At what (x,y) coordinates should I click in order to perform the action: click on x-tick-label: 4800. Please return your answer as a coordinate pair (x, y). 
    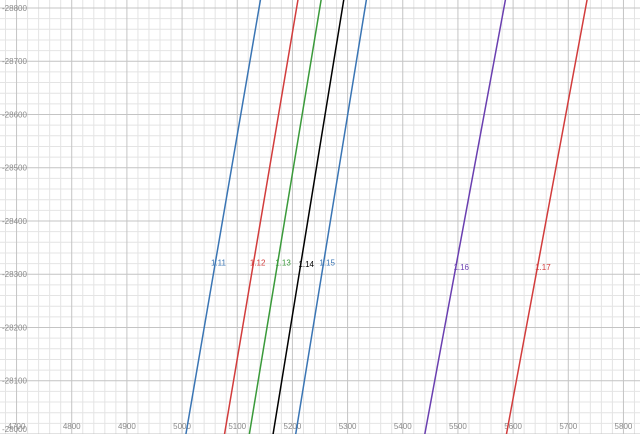
    Looking at the image, I should click on (72, 426).